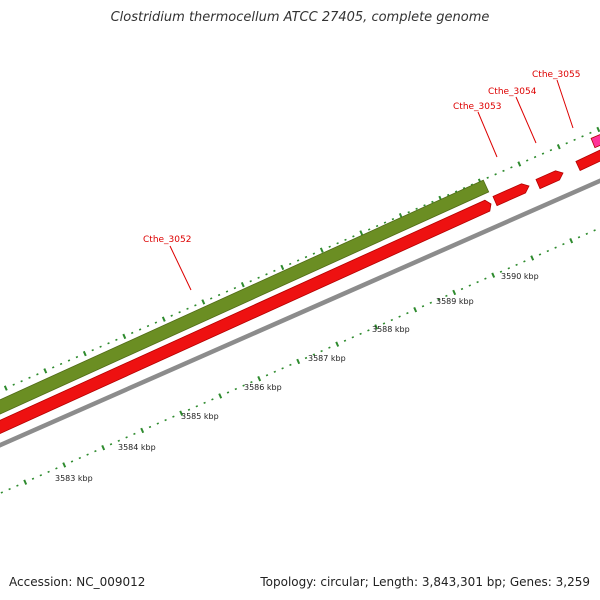 The image size is (600, 600). What do you see at coordinates (520, 276) in the screenshot?
I see `scale-label: 3590 kbp` at bounding box center [520, 276].